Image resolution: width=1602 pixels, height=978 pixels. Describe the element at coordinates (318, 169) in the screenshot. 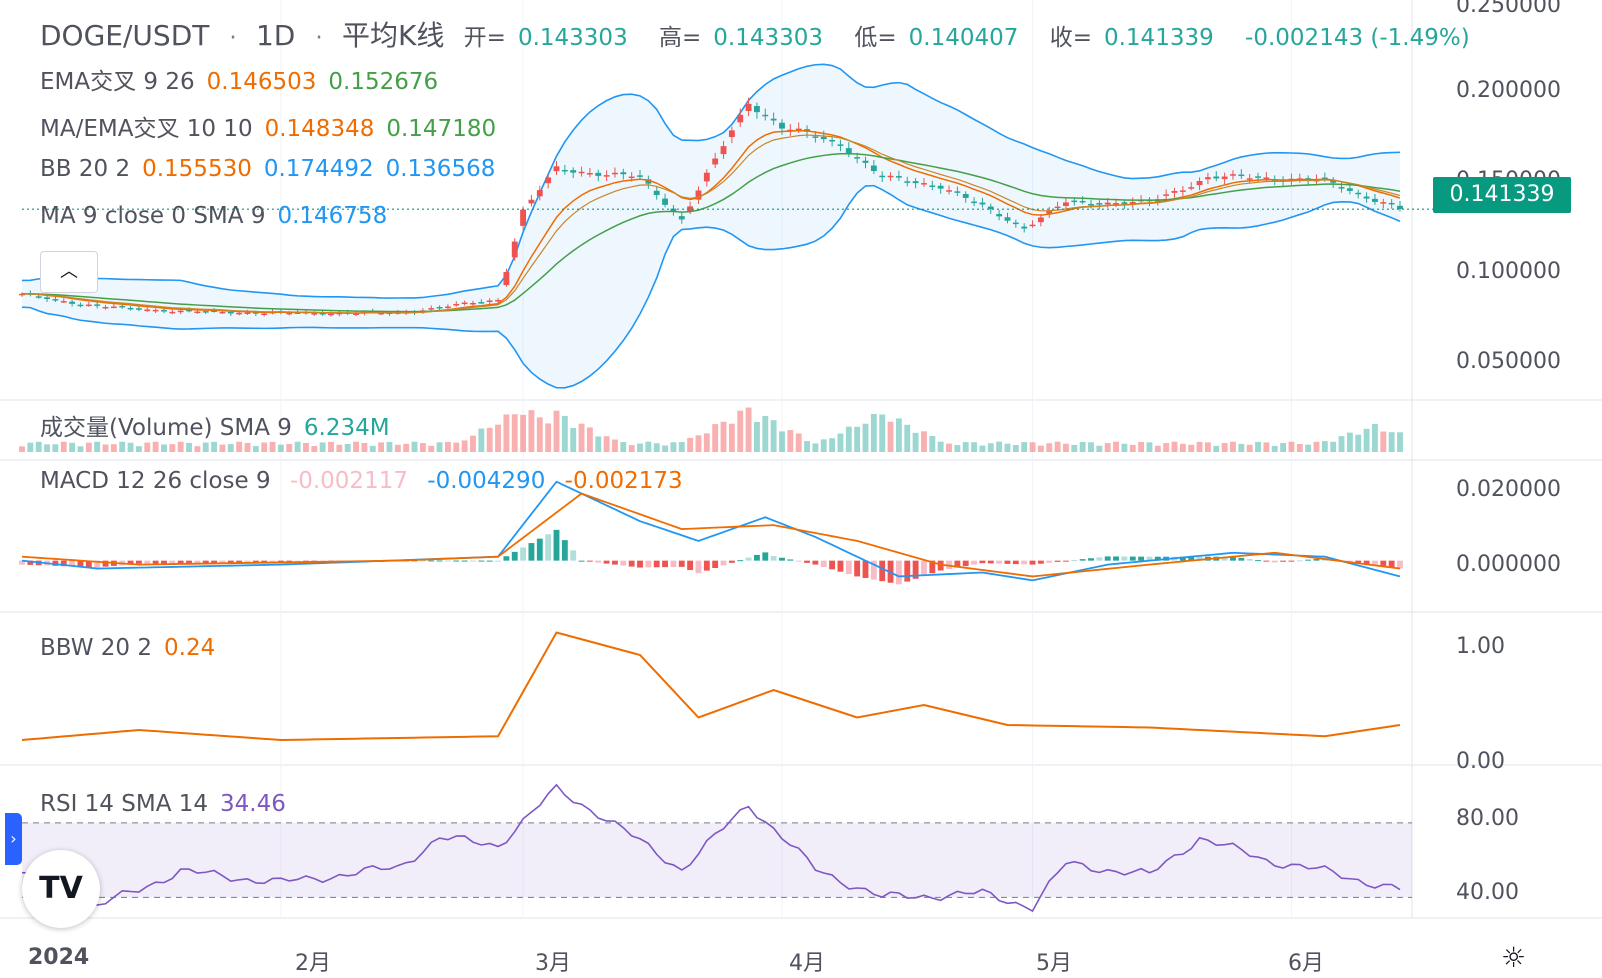

I see `indicator-value: 0.174492` at that location.